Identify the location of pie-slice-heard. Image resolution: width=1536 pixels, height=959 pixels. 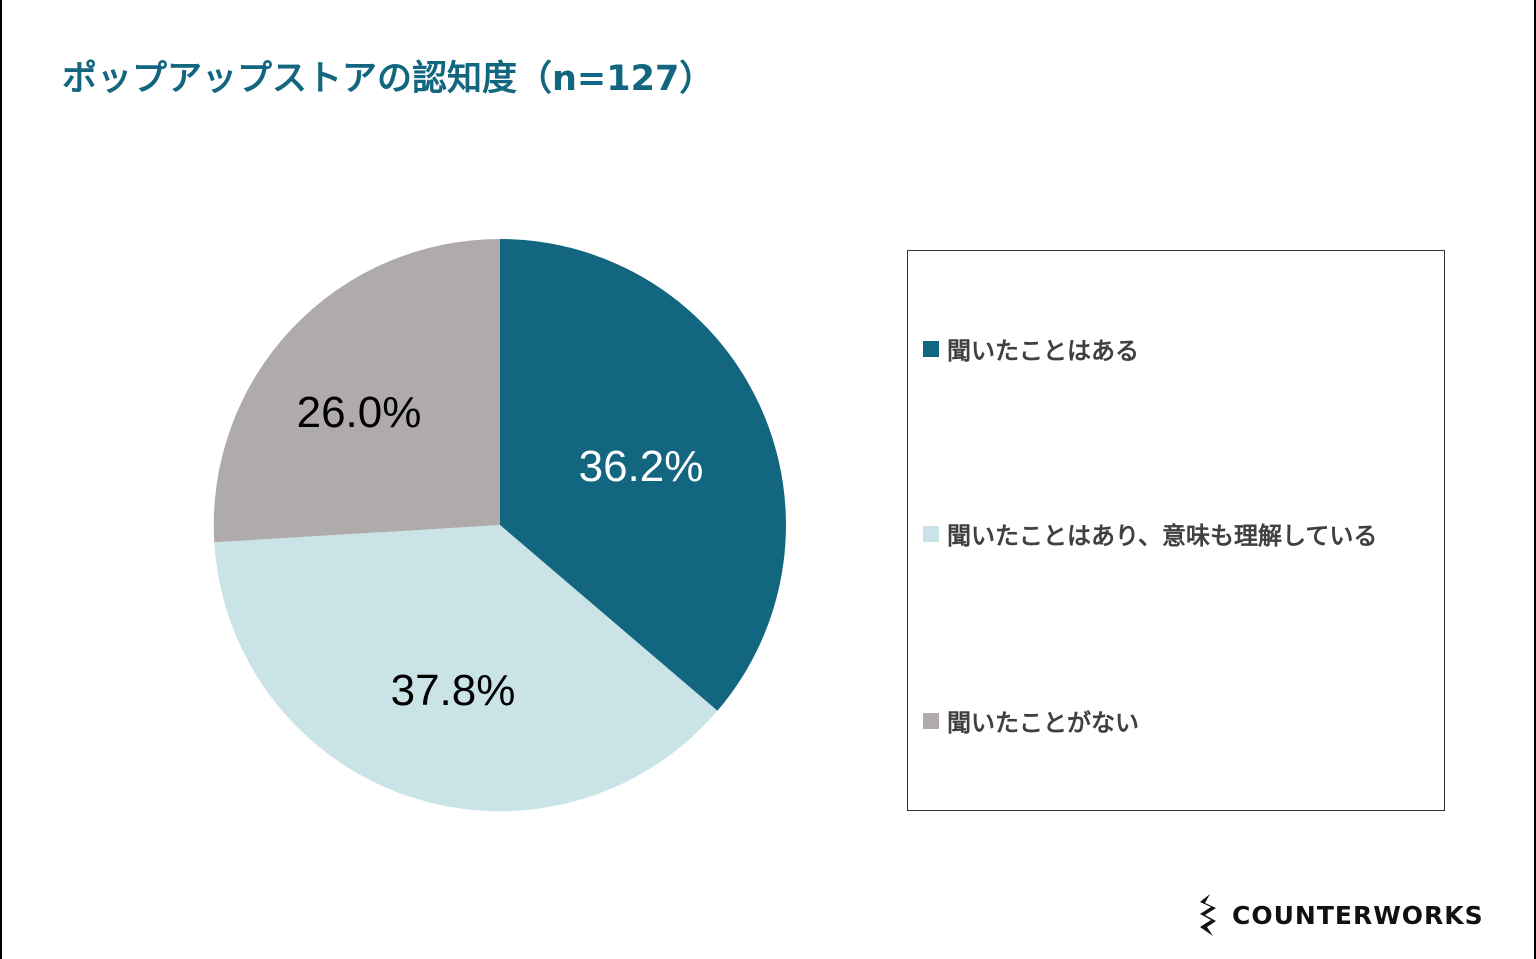
(643, 475).